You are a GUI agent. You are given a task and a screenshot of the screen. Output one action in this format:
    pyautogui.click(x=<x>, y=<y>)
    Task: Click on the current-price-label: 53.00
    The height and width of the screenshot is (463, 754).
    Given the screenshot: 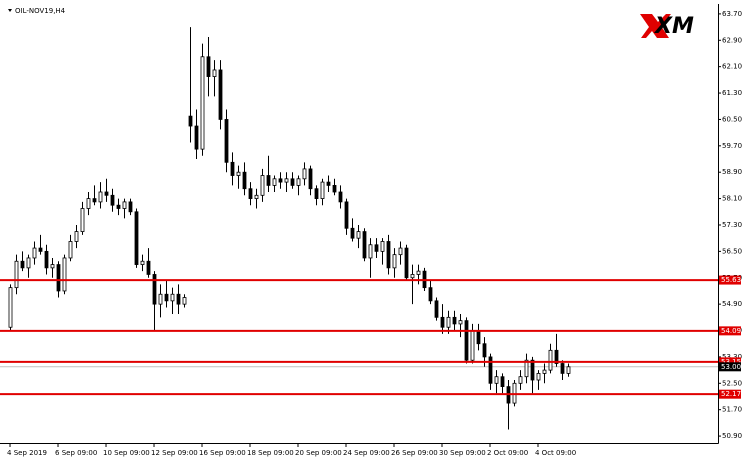 What is the action you would take?
    pyautogui.click(x=731, y=367)
    